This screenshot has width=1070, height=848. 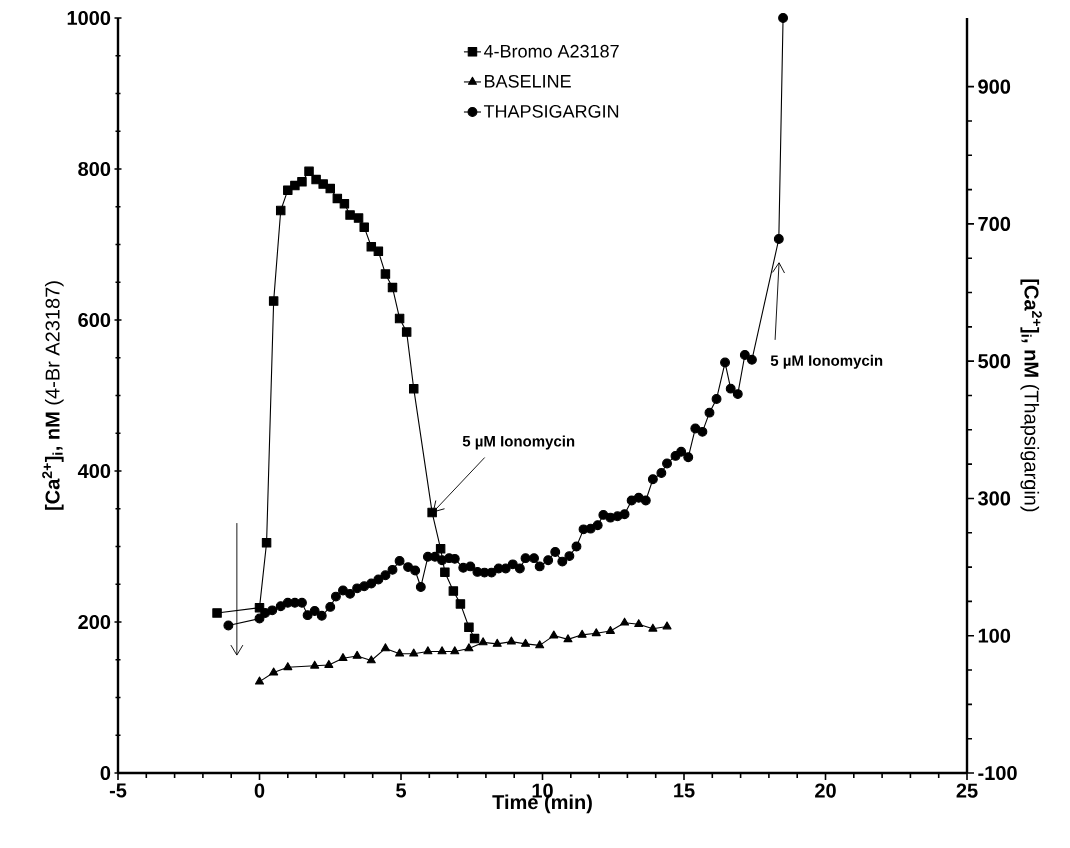 I want to click on y-tick-label: 400, so click(x=94, y=471).